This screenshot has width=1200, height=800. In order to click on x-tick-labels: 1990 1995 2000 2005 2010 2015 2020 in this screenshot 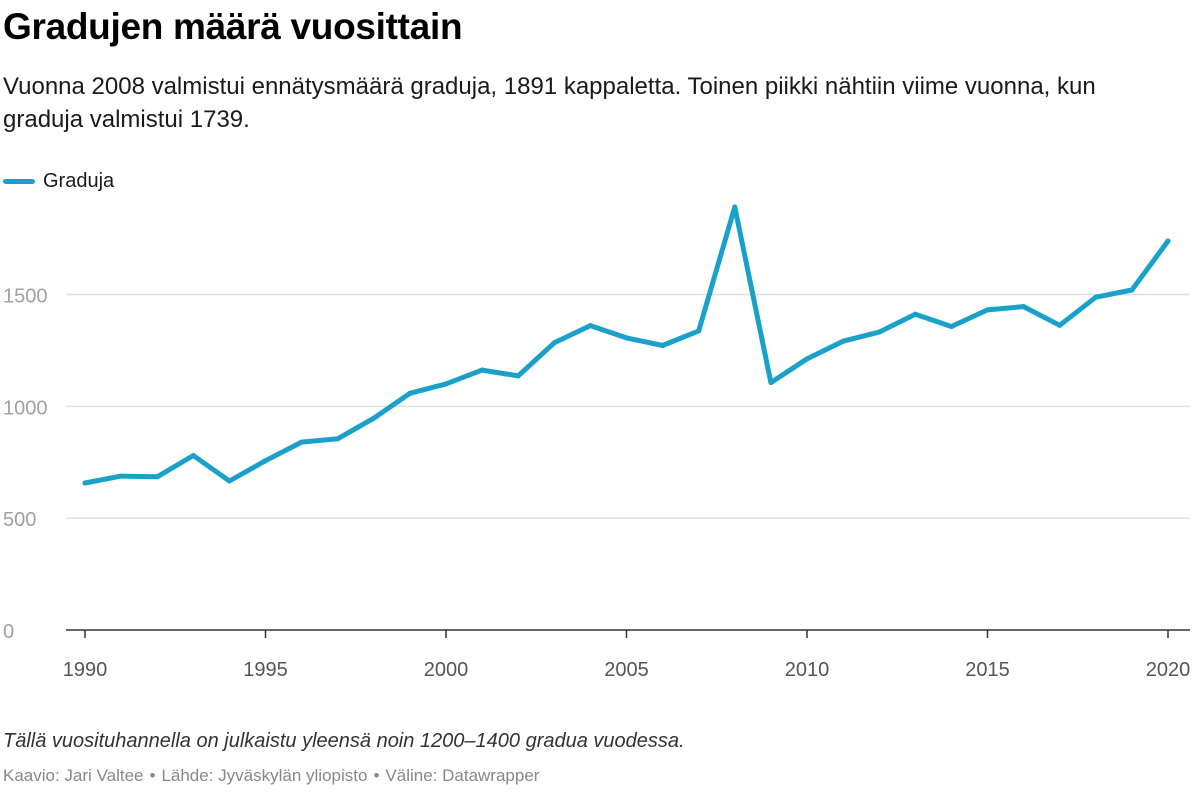, I will do `click(627, 670)`.